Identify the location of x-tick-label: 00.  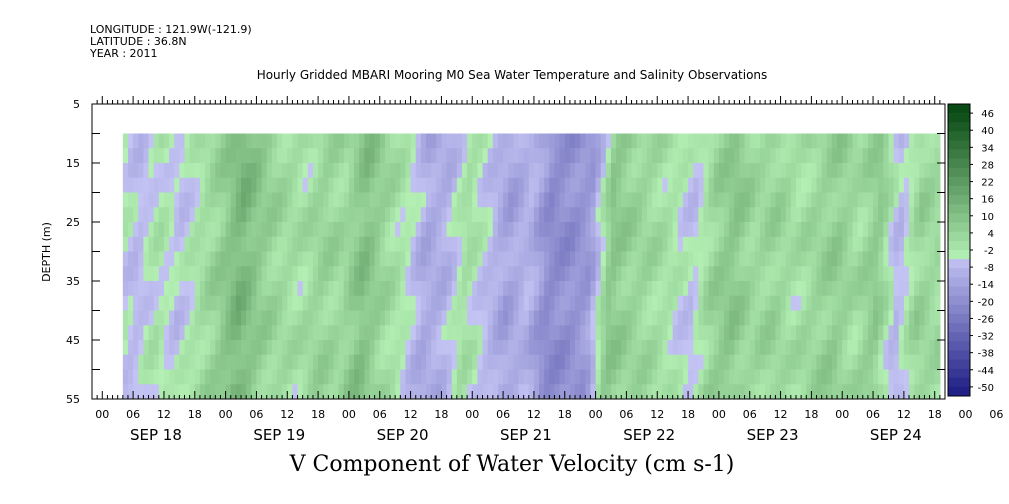
(842, 414).